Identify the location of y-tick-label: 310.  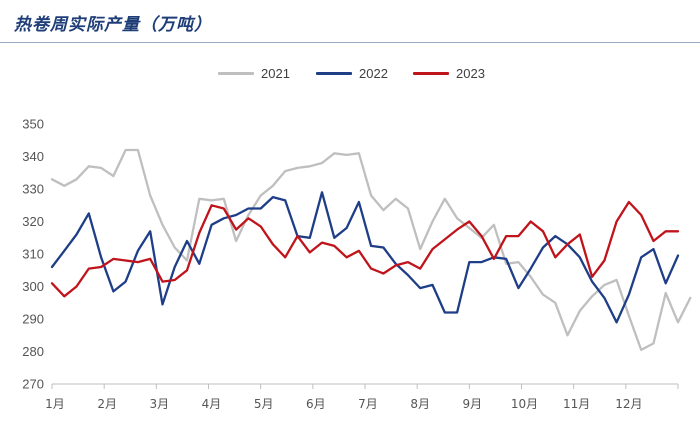
(33, 254).